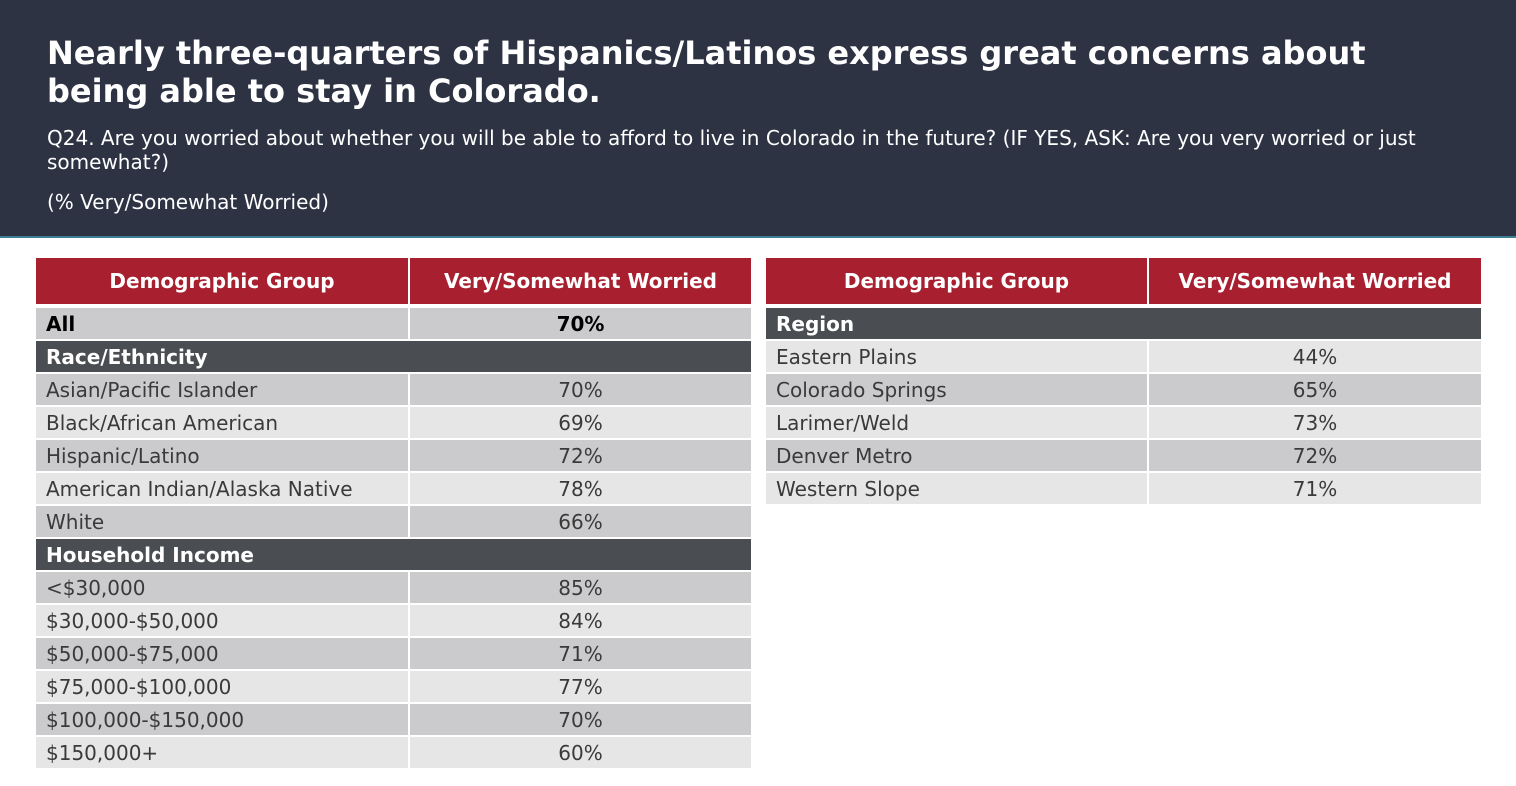 This screenshot has height=786, width=1516. I want to click on section-label: Race/Ethnicity, so click(394, 357).